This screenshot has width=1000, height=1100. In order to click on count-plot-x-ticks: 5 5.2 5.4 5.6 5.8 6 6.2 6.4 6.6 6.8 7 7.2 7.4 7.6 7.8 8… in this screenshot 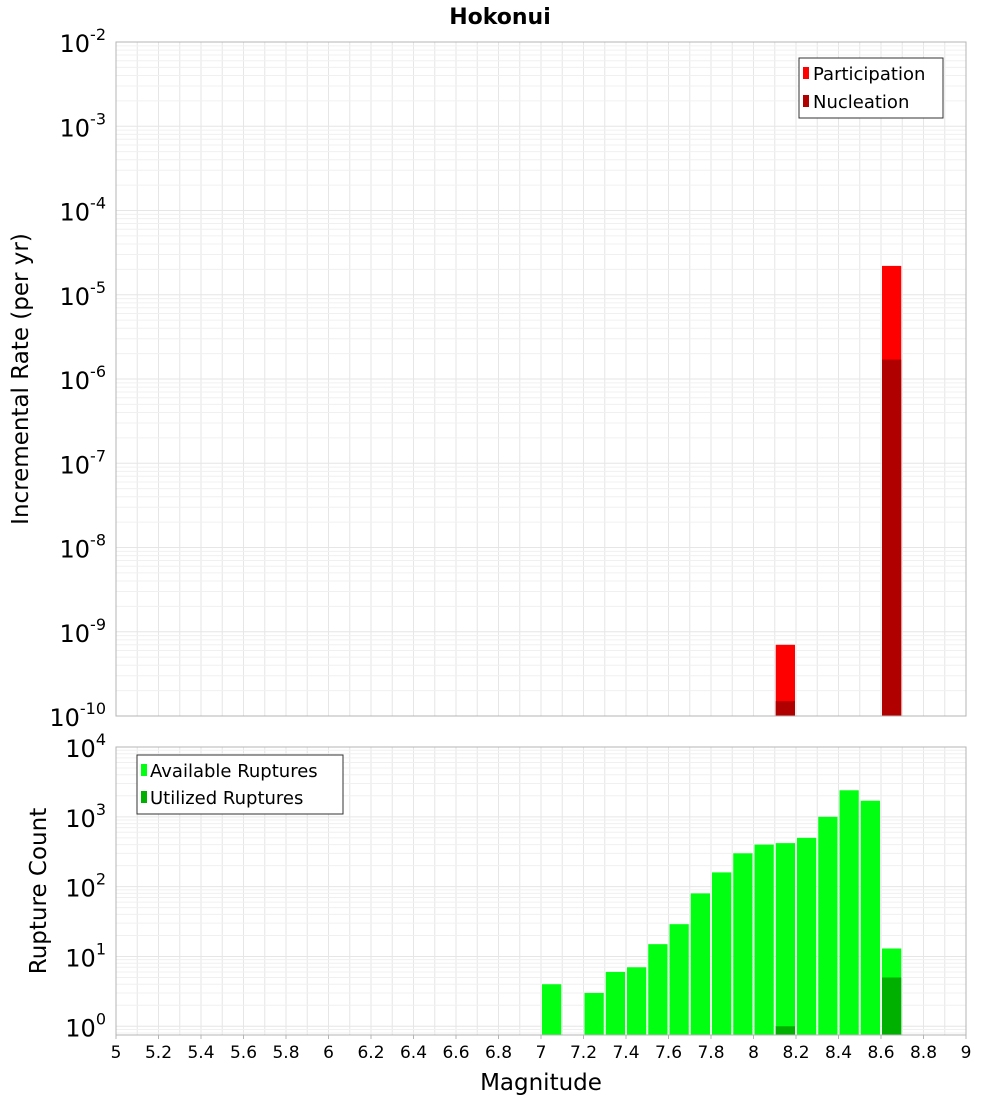, I will do `click(541, 1049)`.